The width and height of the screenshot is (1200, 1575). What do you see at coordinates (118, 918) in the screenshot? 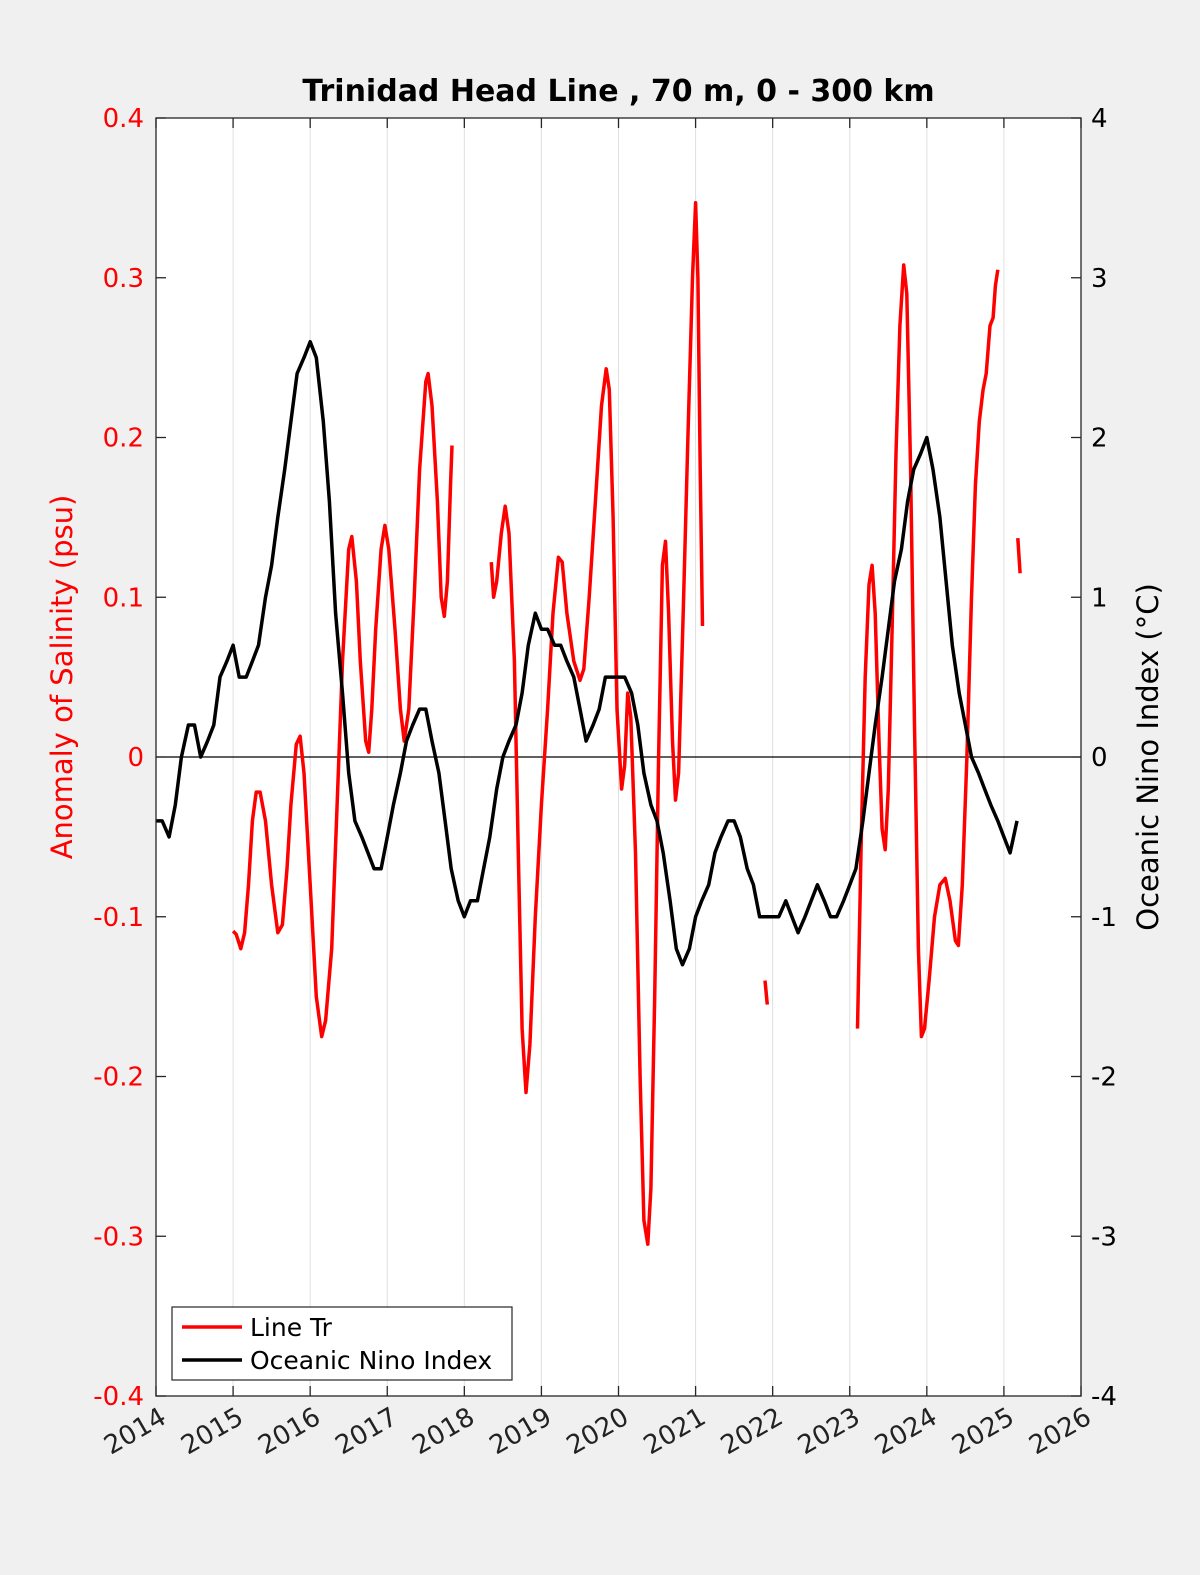
I see `y-left-tick-label--0.1: -0.1` at bounding box center [118, 918].